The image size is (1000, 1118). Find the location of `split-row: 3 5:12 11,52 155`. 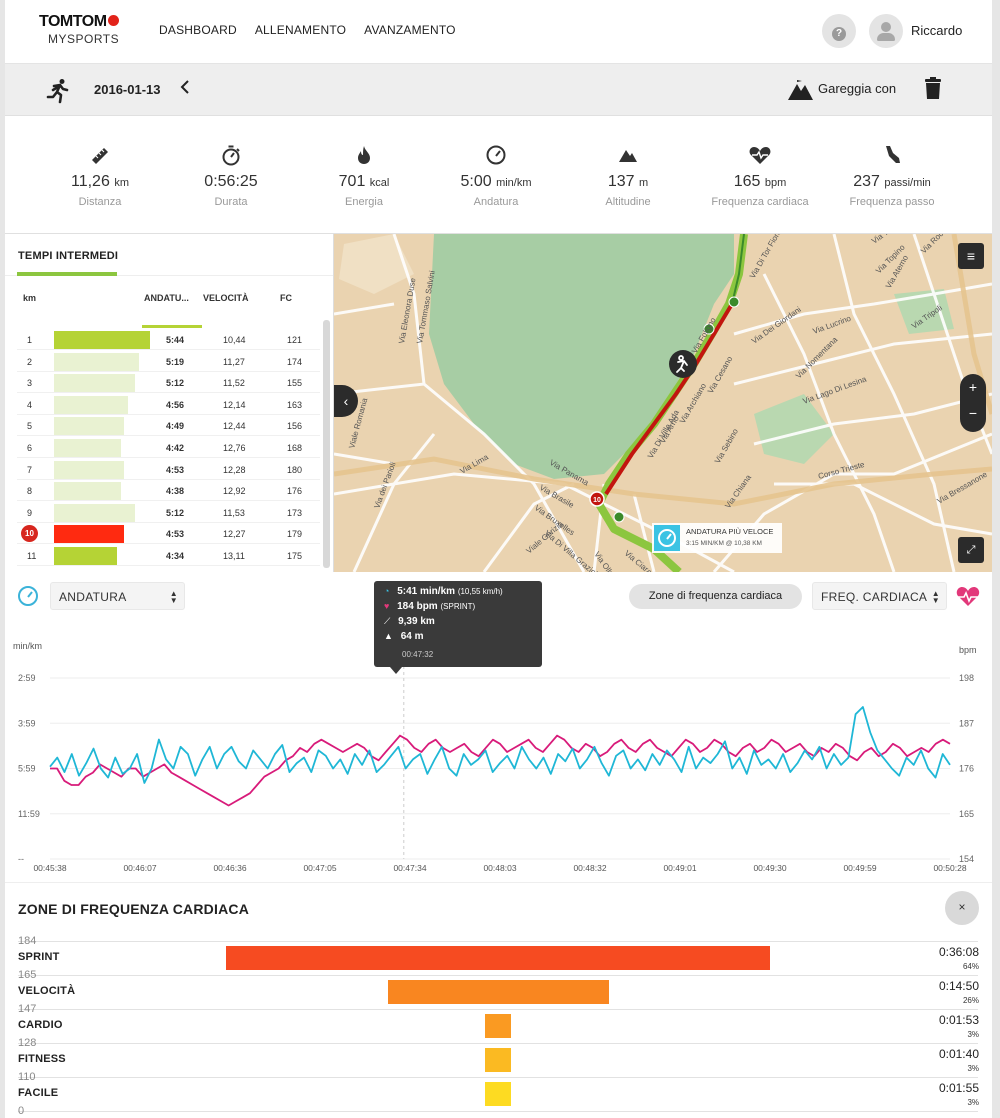

split-row: 3 5:12 11,52 155 is located at coordinates (168, 383).